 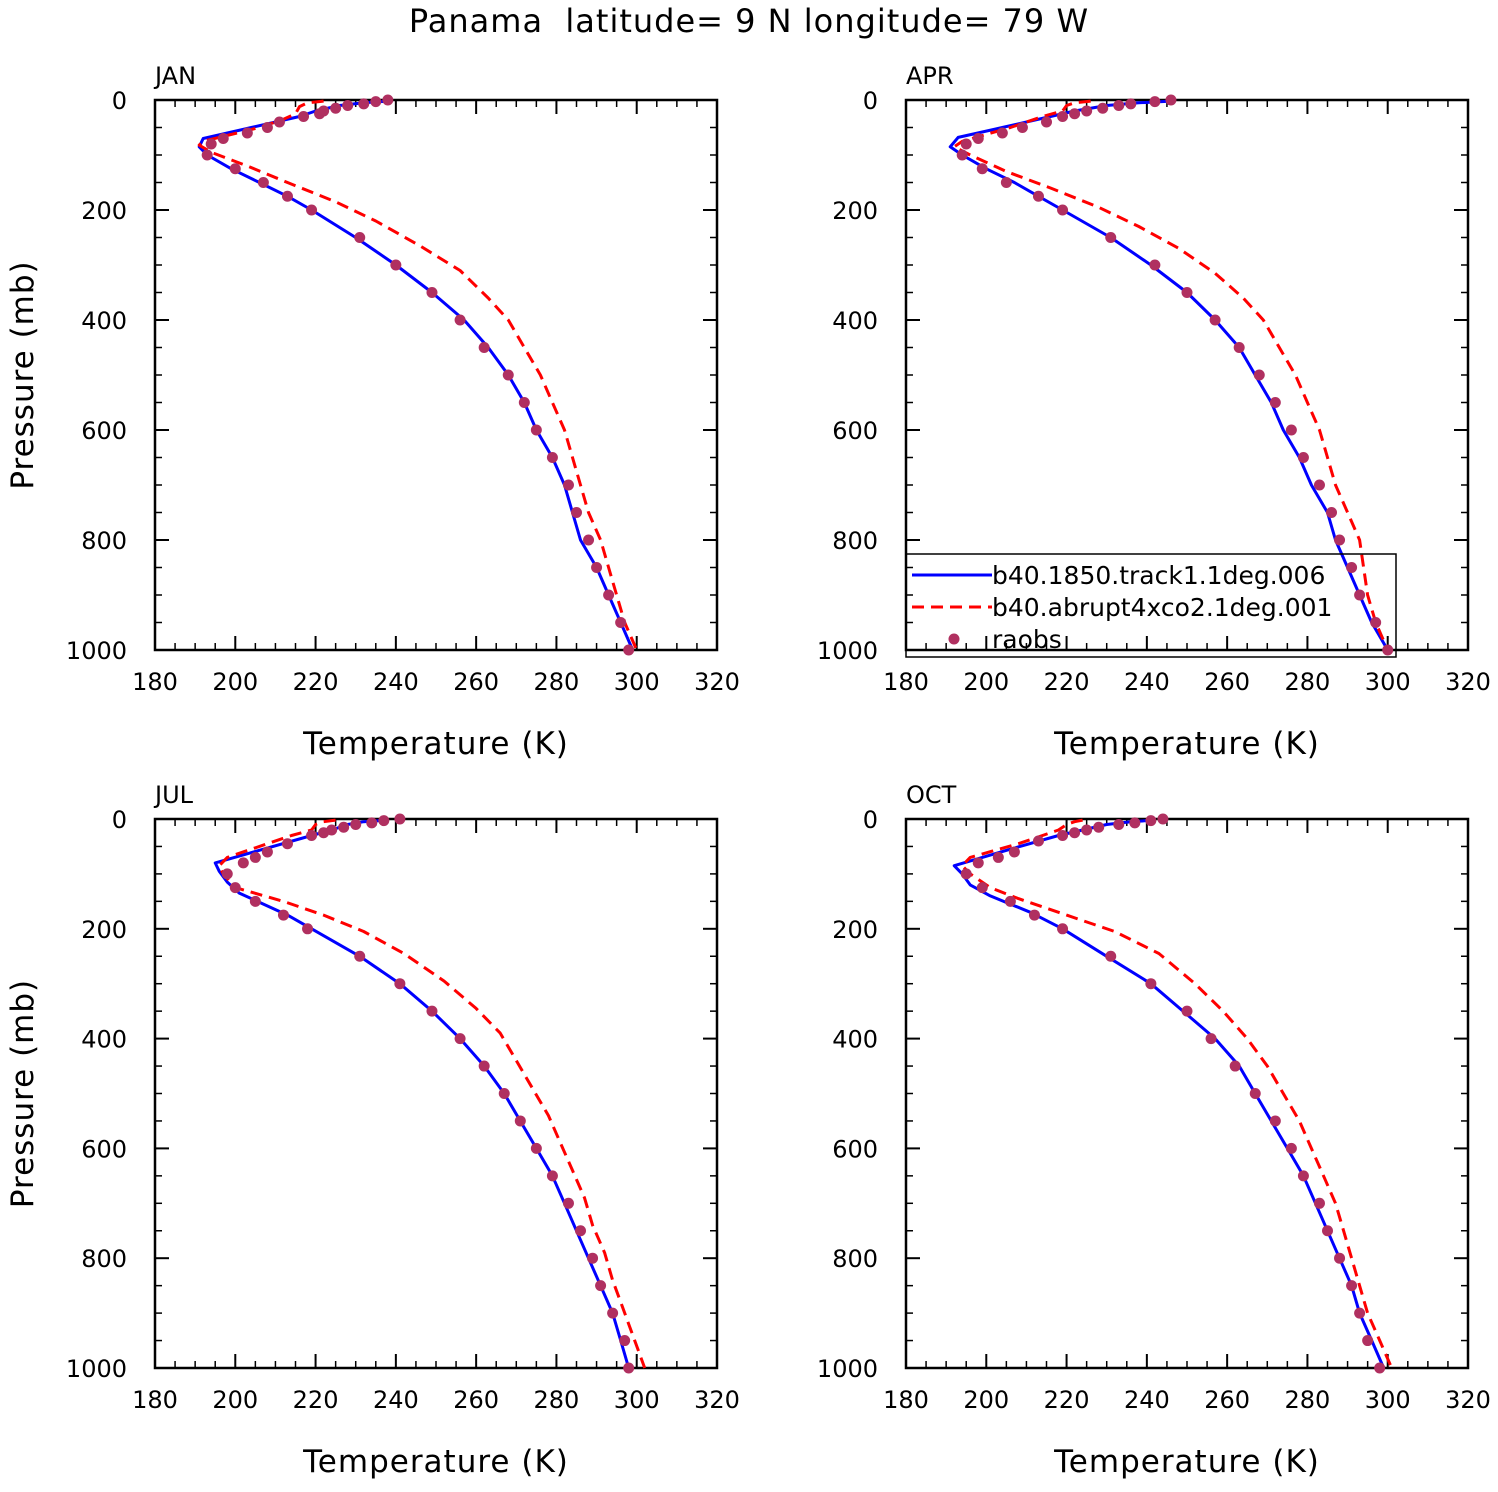 I want to click on panel-label: JAN, so click(x=174, y=76).